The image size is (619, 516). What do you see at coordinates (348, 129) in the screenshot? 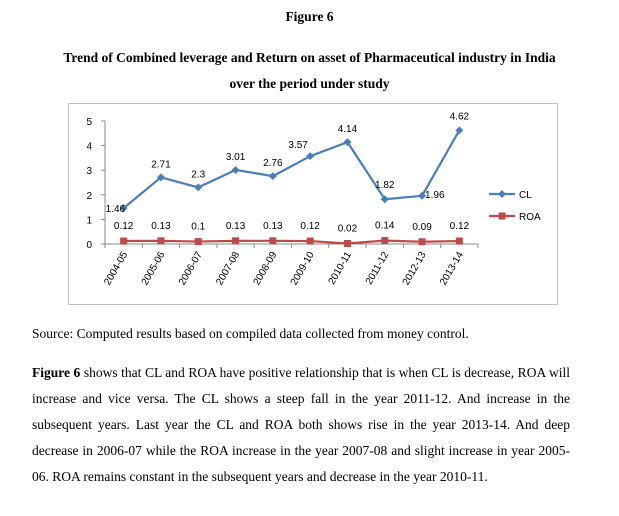
I see `cl-data-label: 4.14` at bounding box center [348, 129].